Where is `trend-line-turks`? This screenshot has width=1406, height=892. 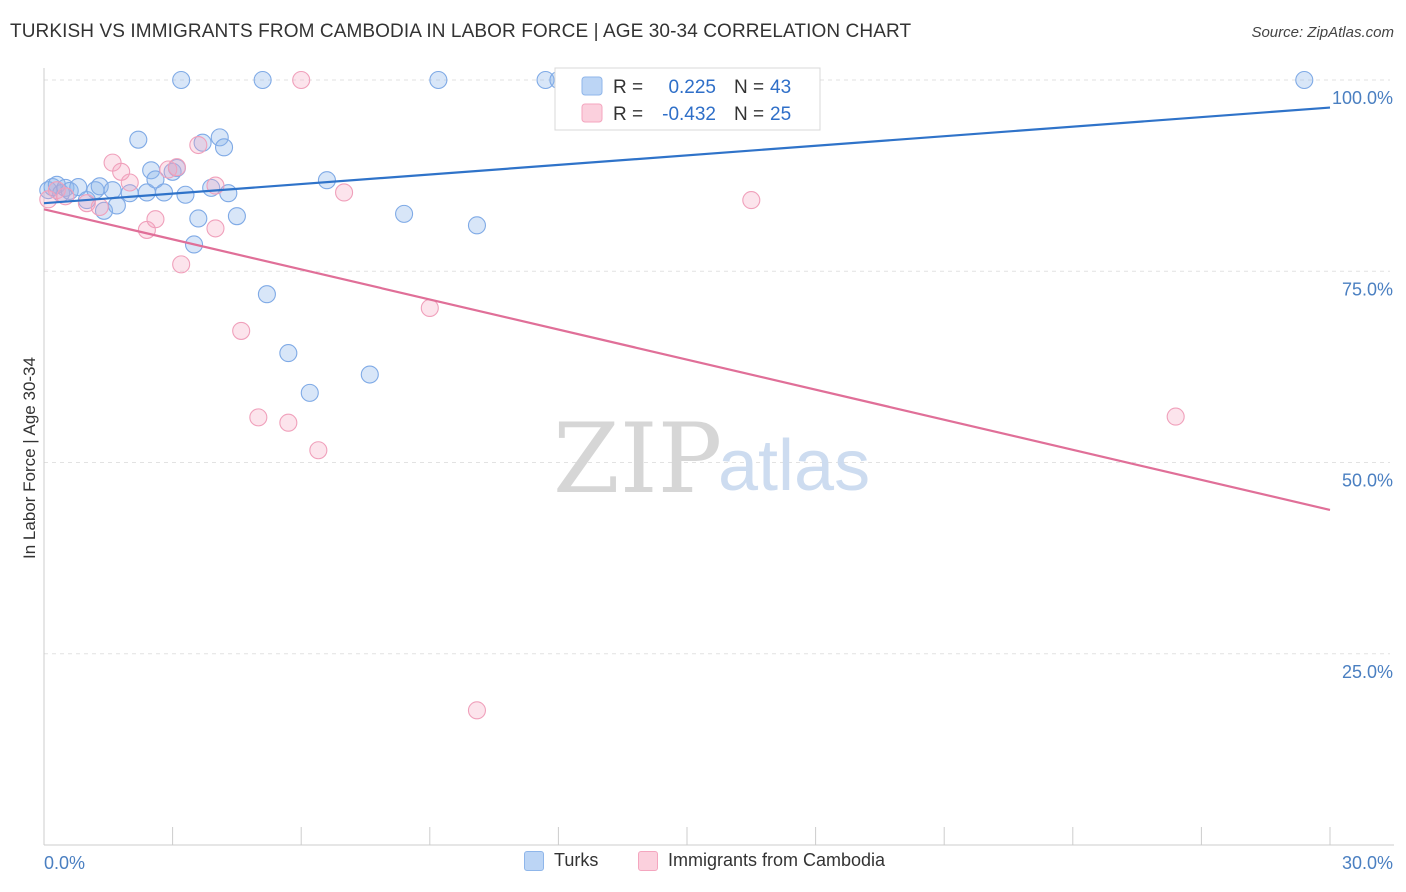
trend-line-turks is located at coordinates (687, 155).